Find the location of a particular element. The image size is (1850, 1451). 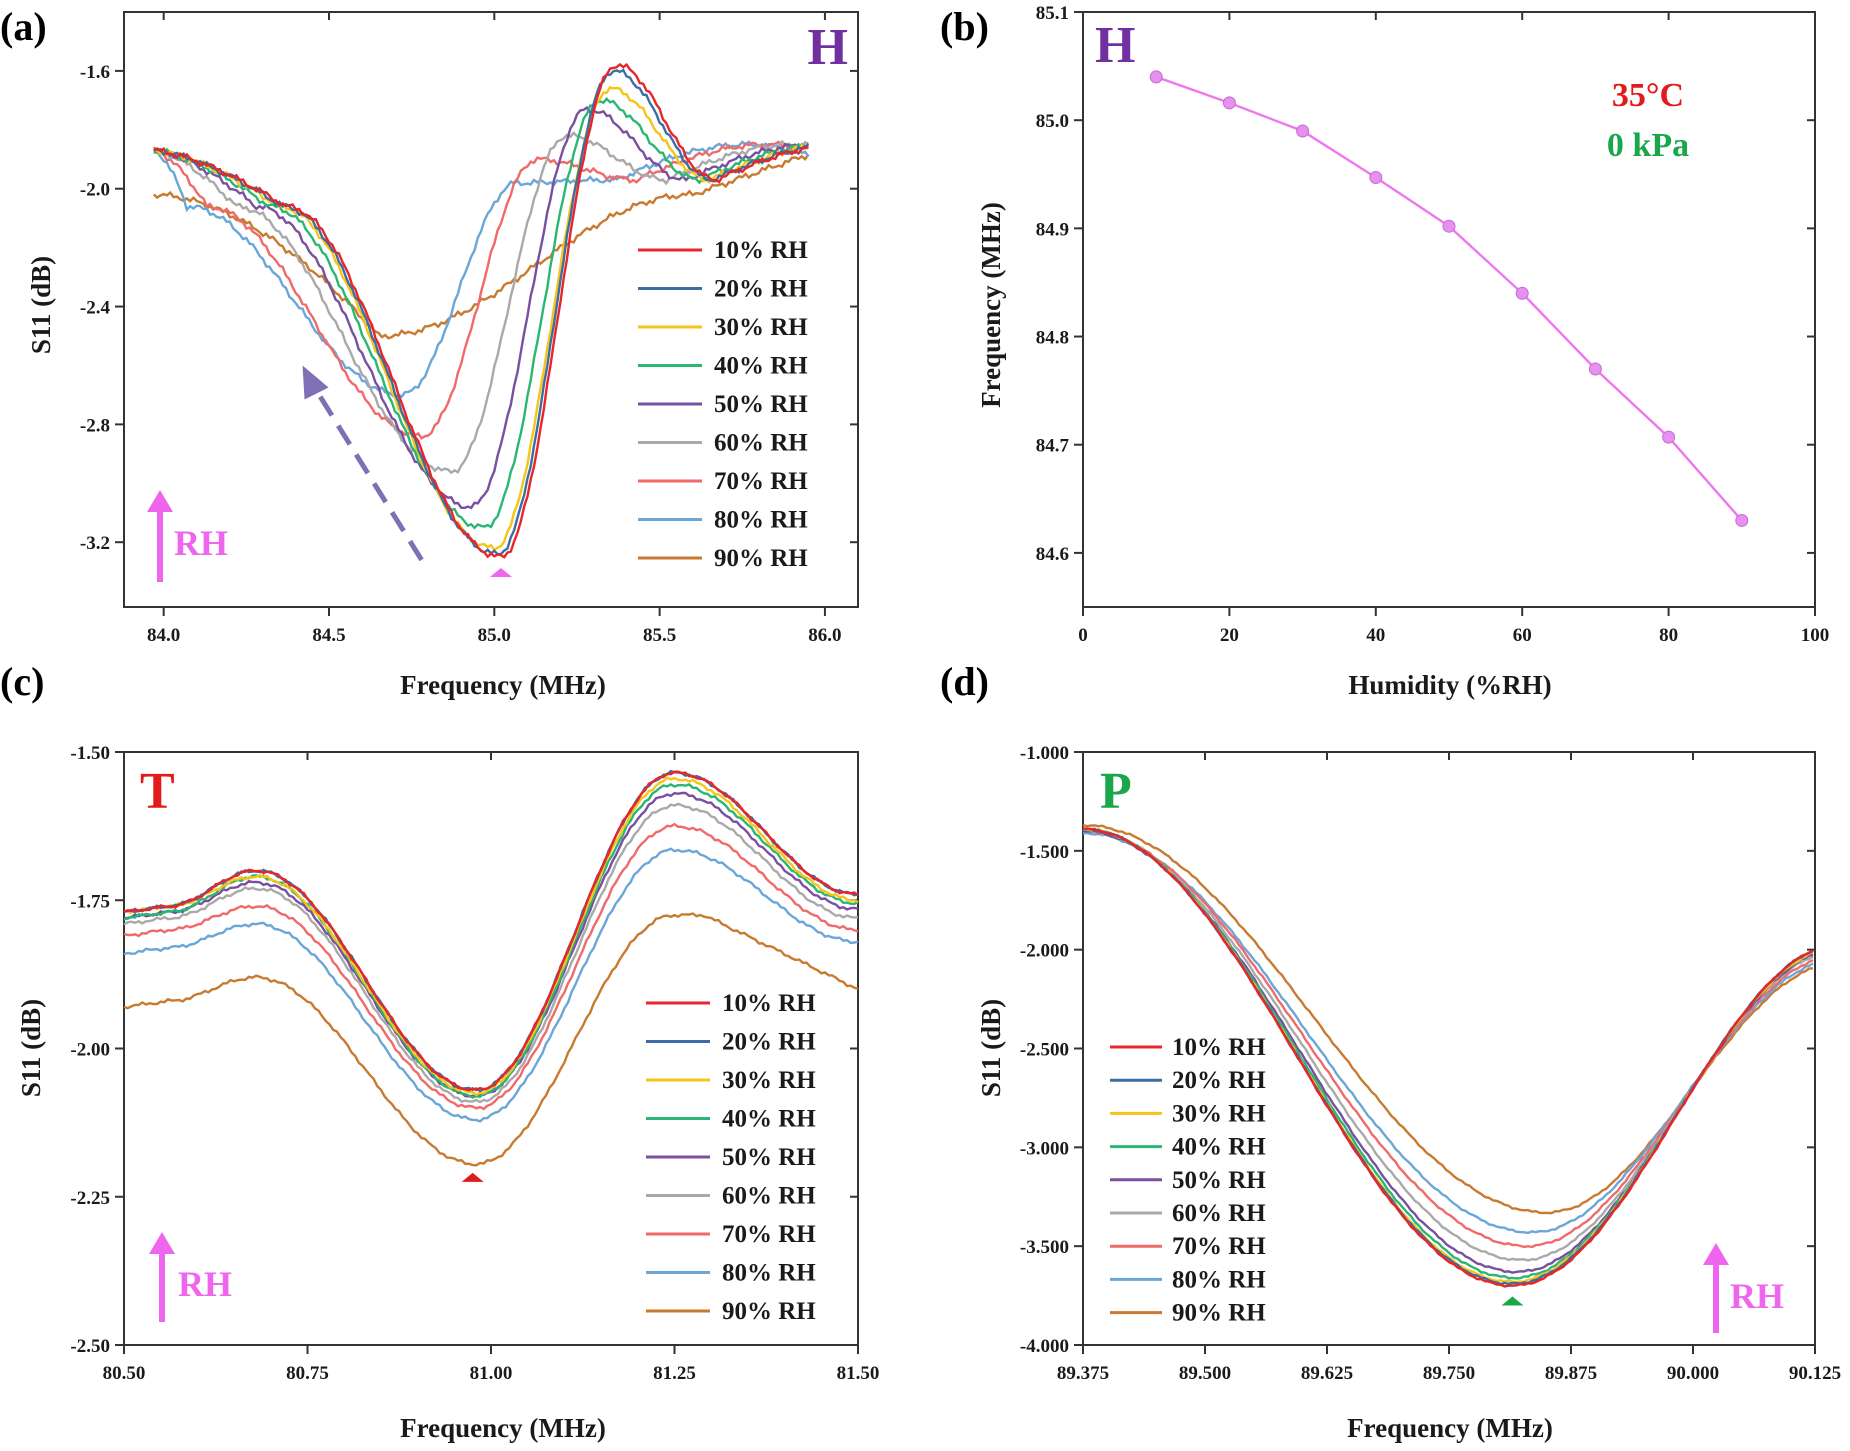

y-tick-label: -3.2 is located at coordinates (95, 543).